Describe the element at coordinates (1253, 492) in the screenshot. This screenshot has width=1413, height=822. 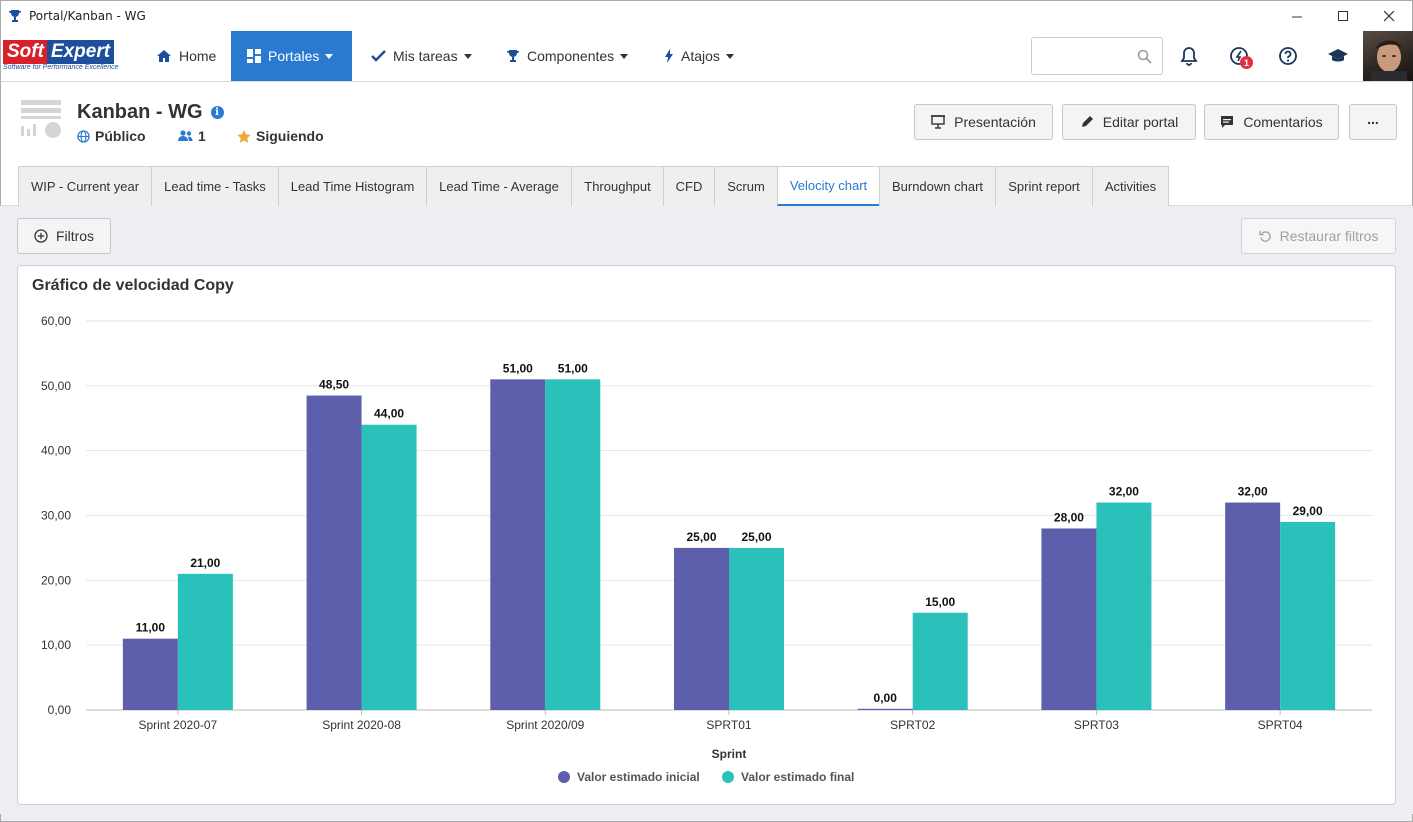
I see `data-label: 32,00` at that location.